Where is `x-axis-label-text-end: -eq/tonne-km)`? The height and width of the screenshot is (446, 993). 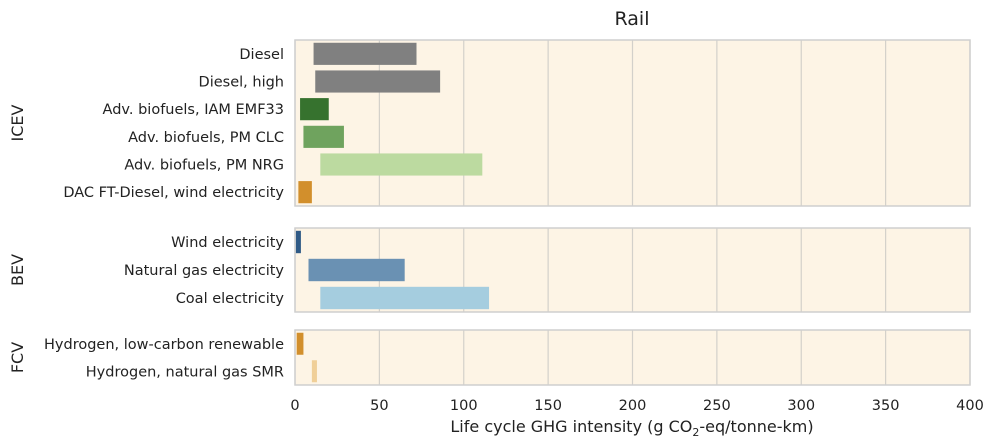
x-axis-label-text-end: -eq/tonne-km) is located at coordinates (756, 426).